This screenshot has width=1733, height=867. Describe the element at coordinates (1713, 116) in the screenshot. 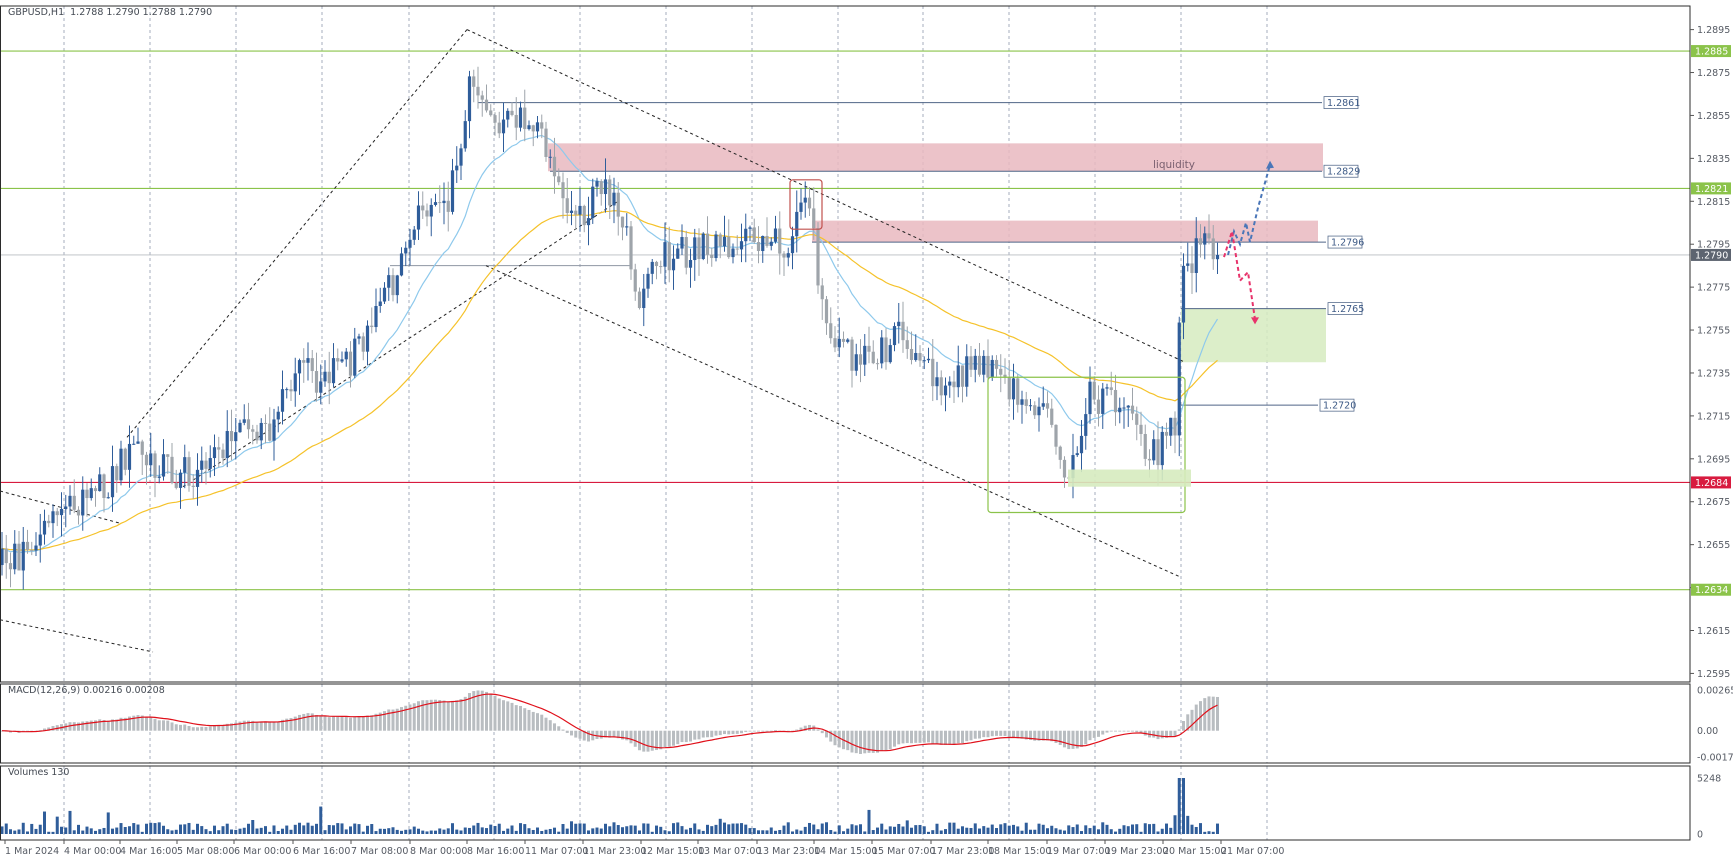

I see `price-tick-label: 1.2855` at that location.